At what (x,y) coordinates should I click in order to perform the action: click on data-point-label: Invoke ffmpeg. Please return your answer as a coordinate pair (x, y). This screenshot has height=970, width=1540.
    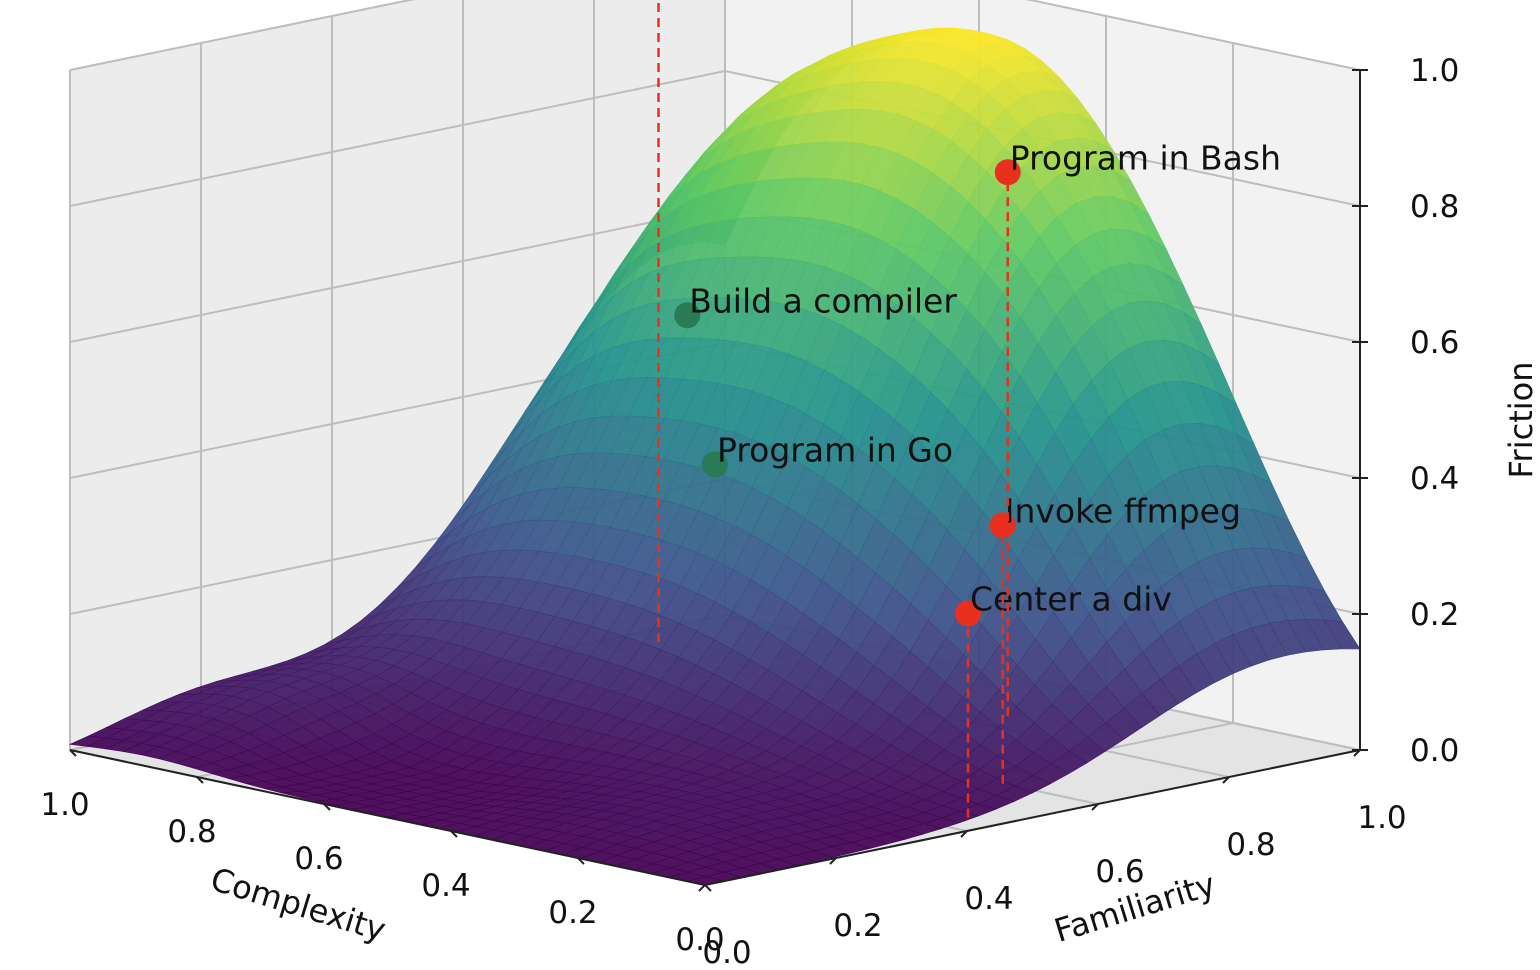
    Looking at the image, I should click on (1123, 510).